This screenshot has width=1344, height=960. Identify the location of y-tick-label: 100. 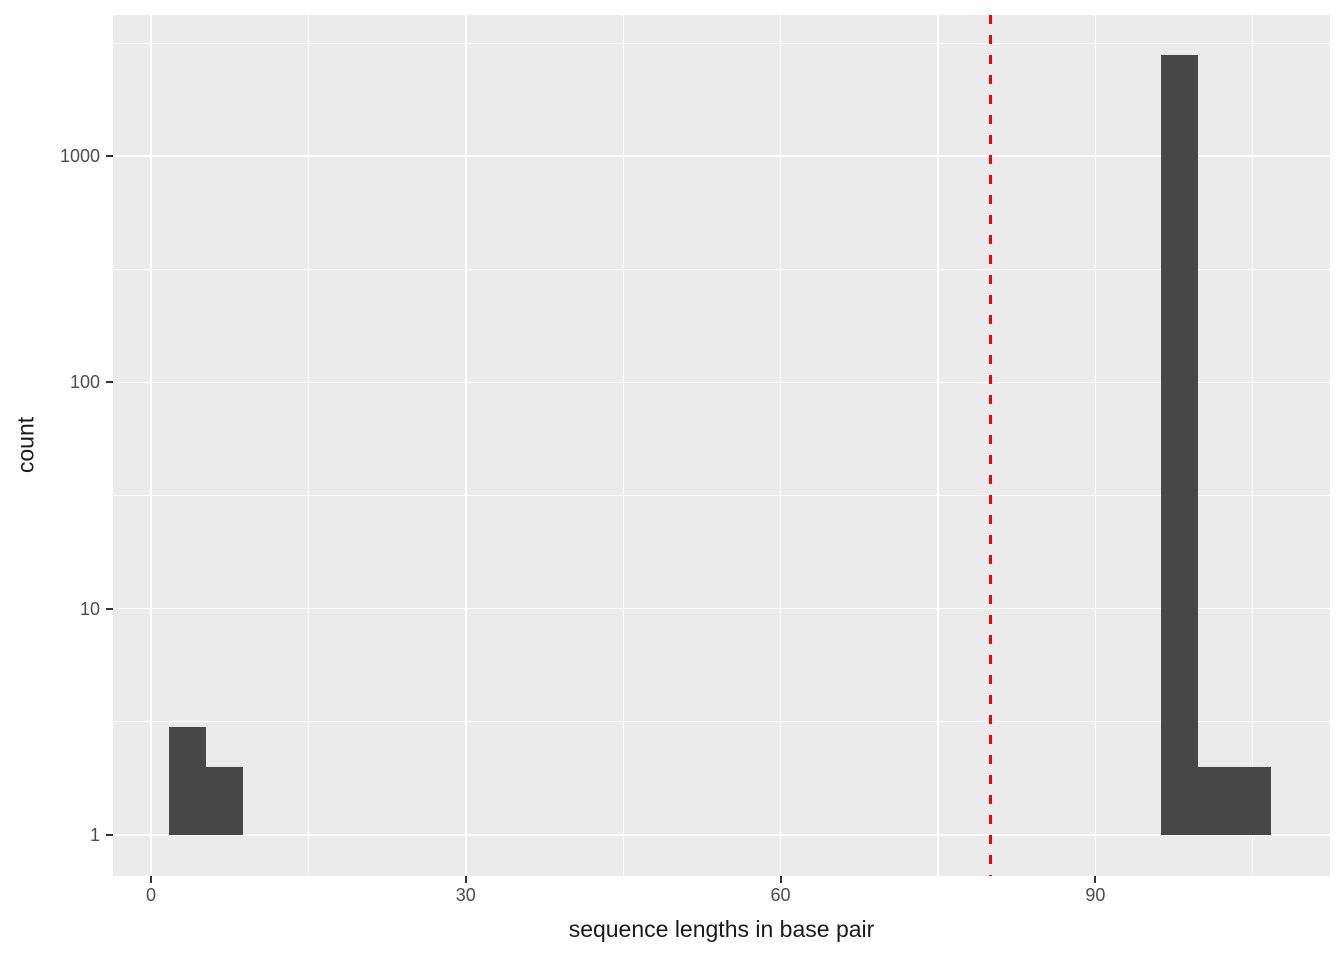
(84, 382).